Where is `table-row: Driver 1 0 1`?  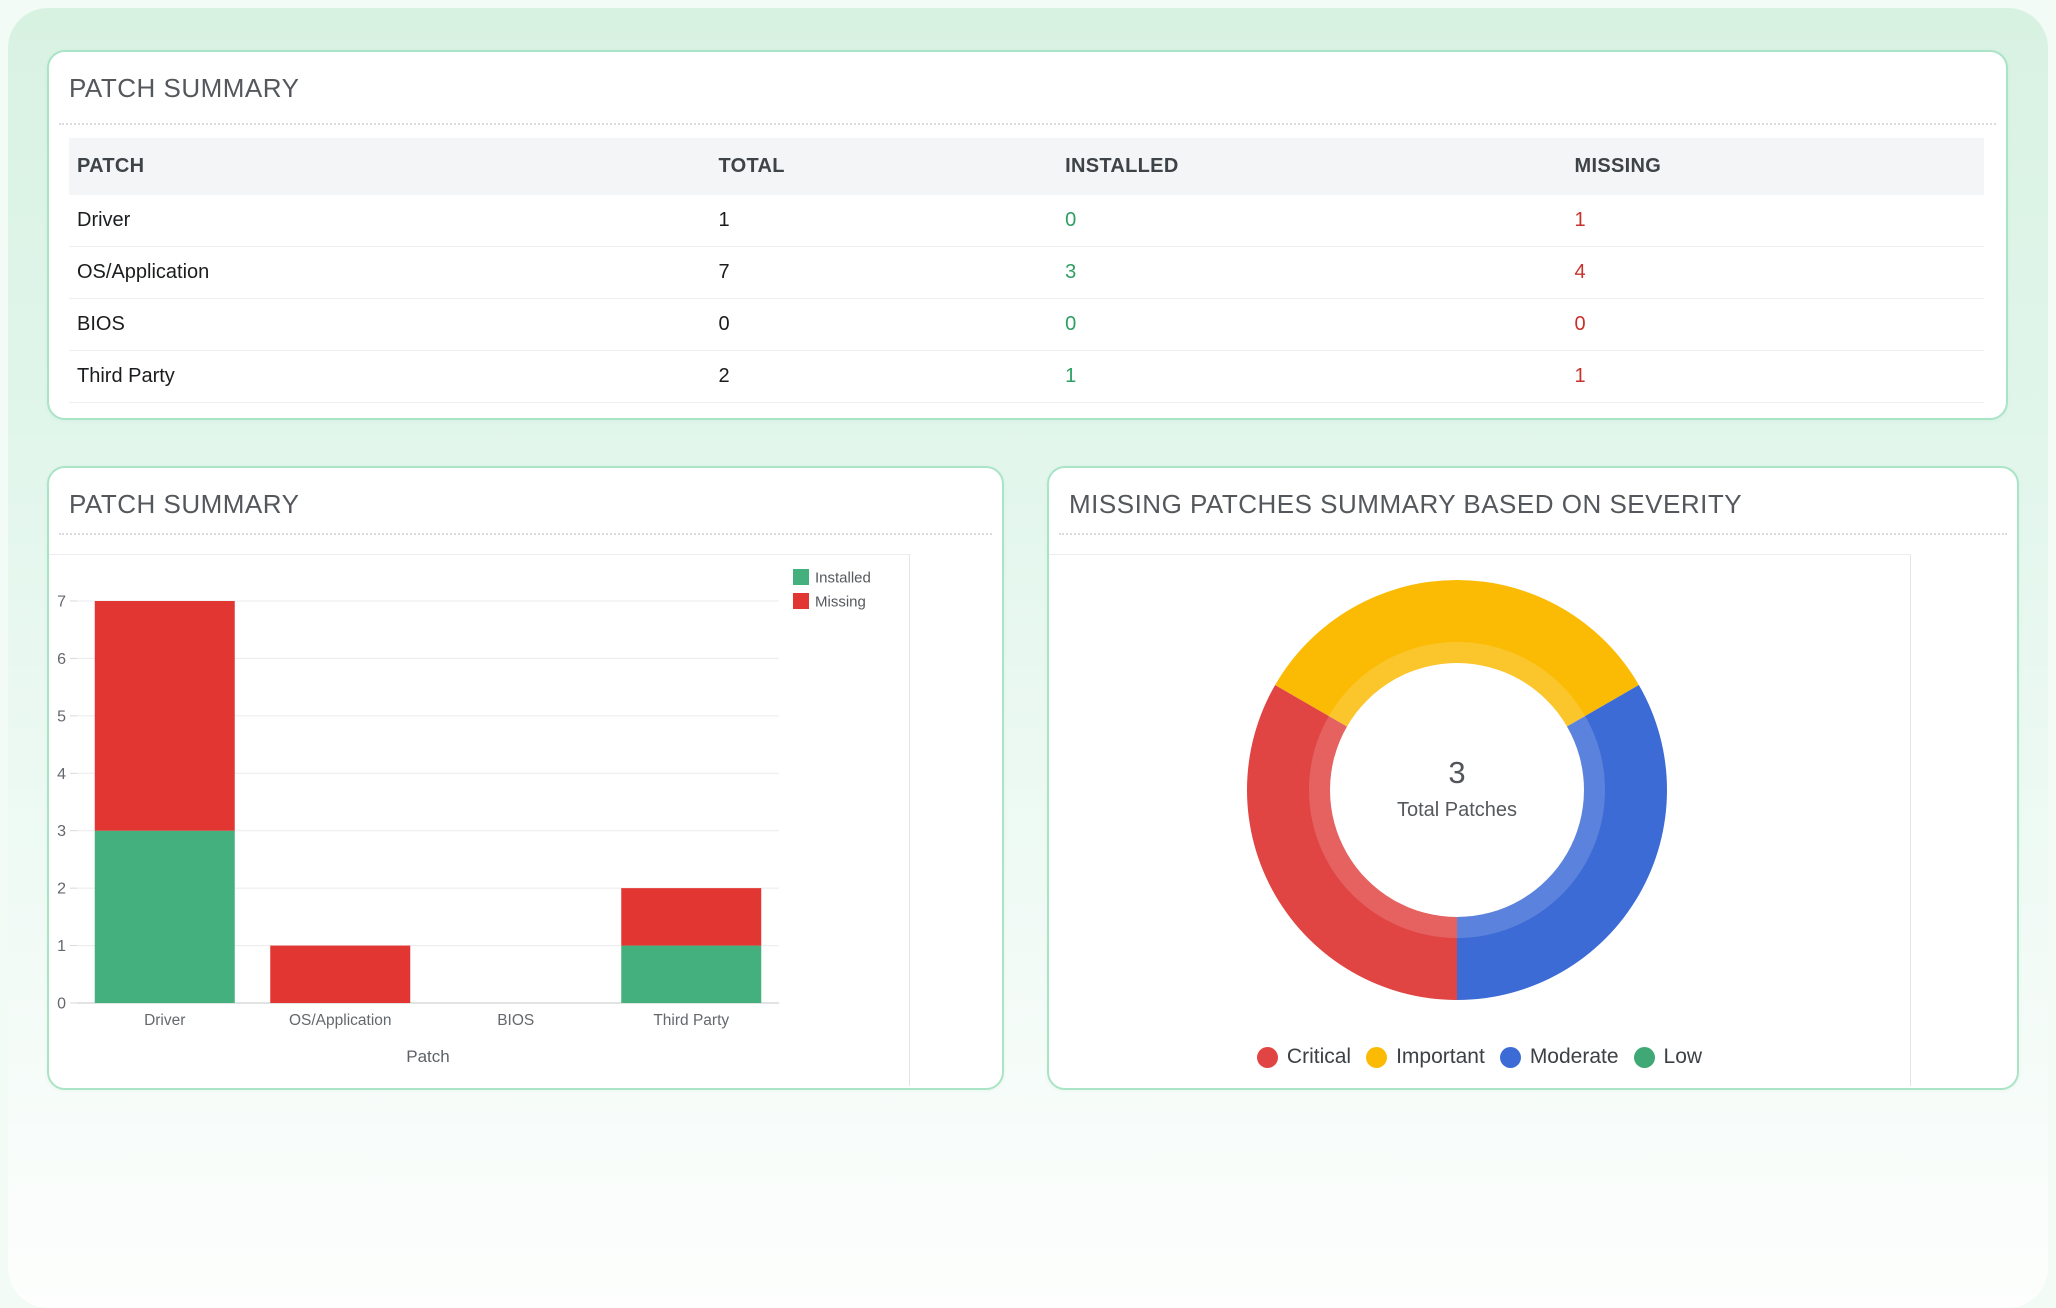
table-row: Driver 1 0 1 is located at coordinates (1026, 221).